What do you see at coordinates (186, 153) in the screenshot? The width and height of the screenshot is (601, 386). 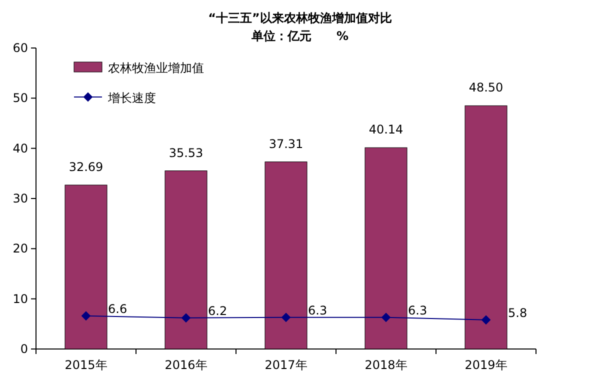 I see `data-label: 35.53` at bounding box center [186, 153].